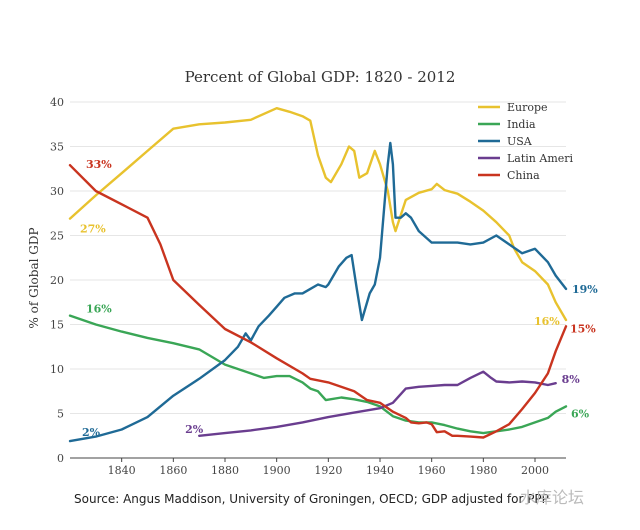 Image resolution: width=640 pixels, height=530 pixels. Describe the element at coordinates (320, 77) in the screenshot. I see `chart-title: Percent of Global GDP: 1820 - 2012` at that location.